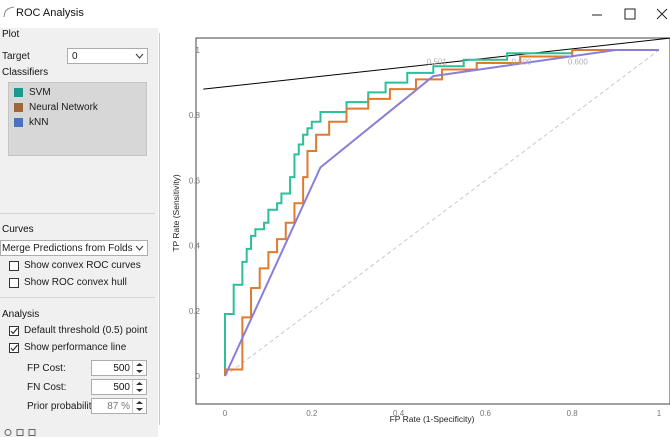 This screenshot has width=670, height=437. Describe the element at coordinates (661, 14) in the screenshot. I see `close-icon` at that location.